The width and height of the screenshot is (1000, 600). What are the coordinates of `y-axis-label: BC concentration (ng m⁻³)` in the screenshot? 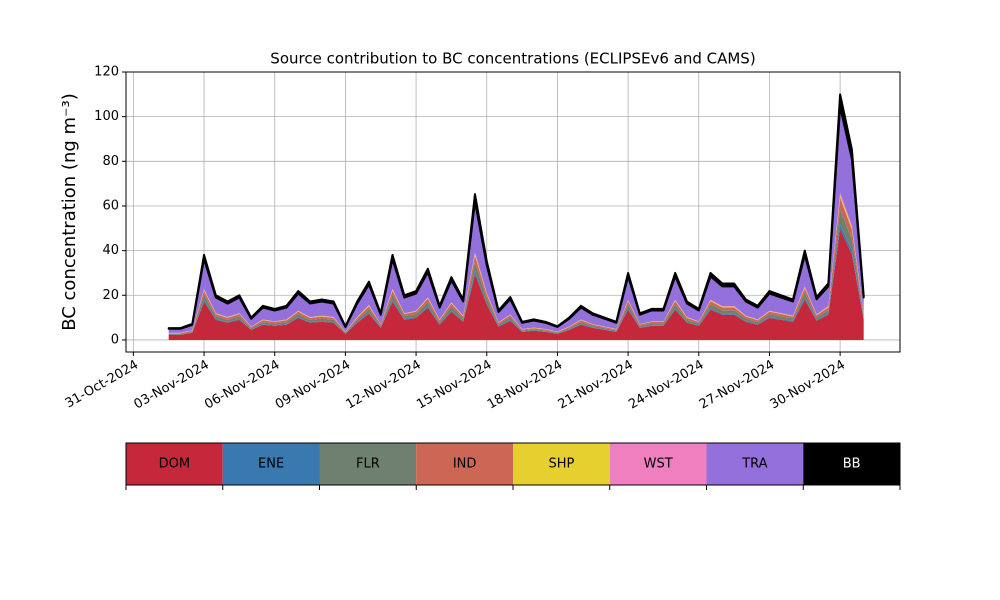 It's located at (69, 212).